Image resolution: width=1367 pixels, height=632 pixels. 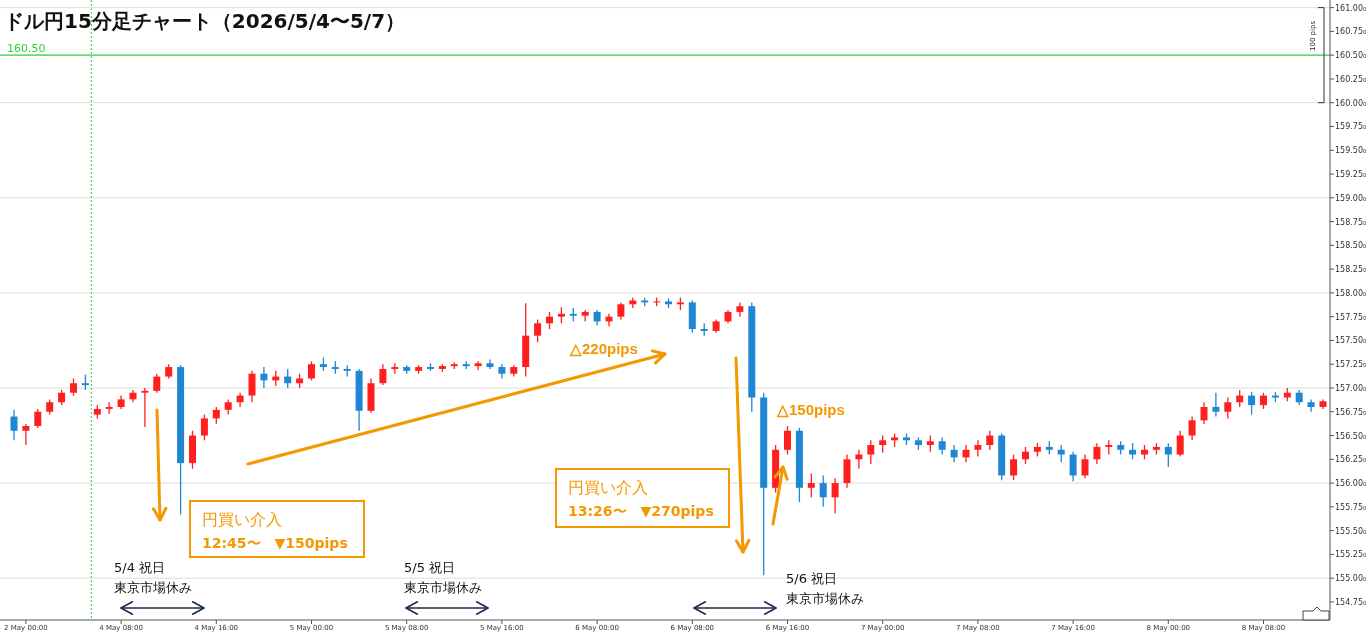 I want to click on y-tick-label: 158.75₀, so click(x=1351, y=222).